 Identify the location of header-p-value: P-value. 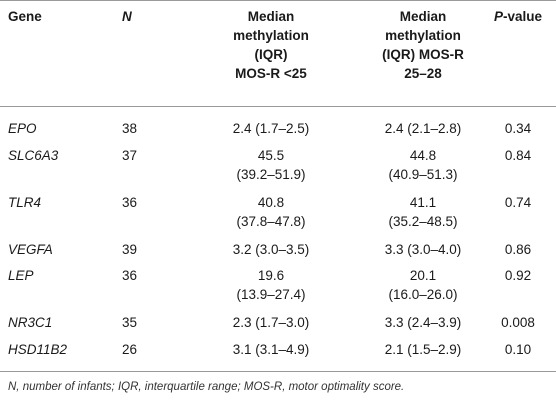
(518, 16).